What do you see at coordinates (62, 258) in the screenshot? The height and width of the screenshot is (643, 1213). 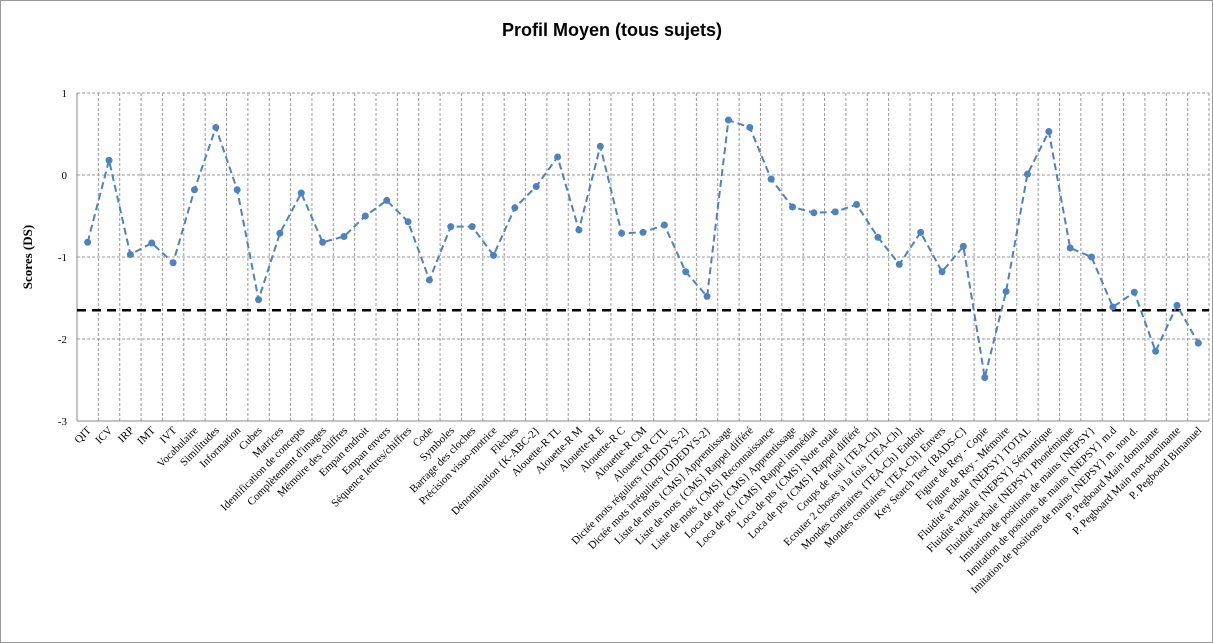 I see `y-tick-label: -1` at bounding box center [62, 258].